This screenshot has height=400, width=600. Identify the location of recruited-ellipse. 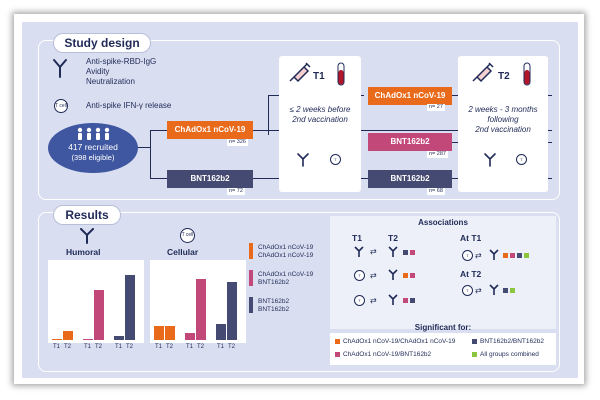
(93, 148).